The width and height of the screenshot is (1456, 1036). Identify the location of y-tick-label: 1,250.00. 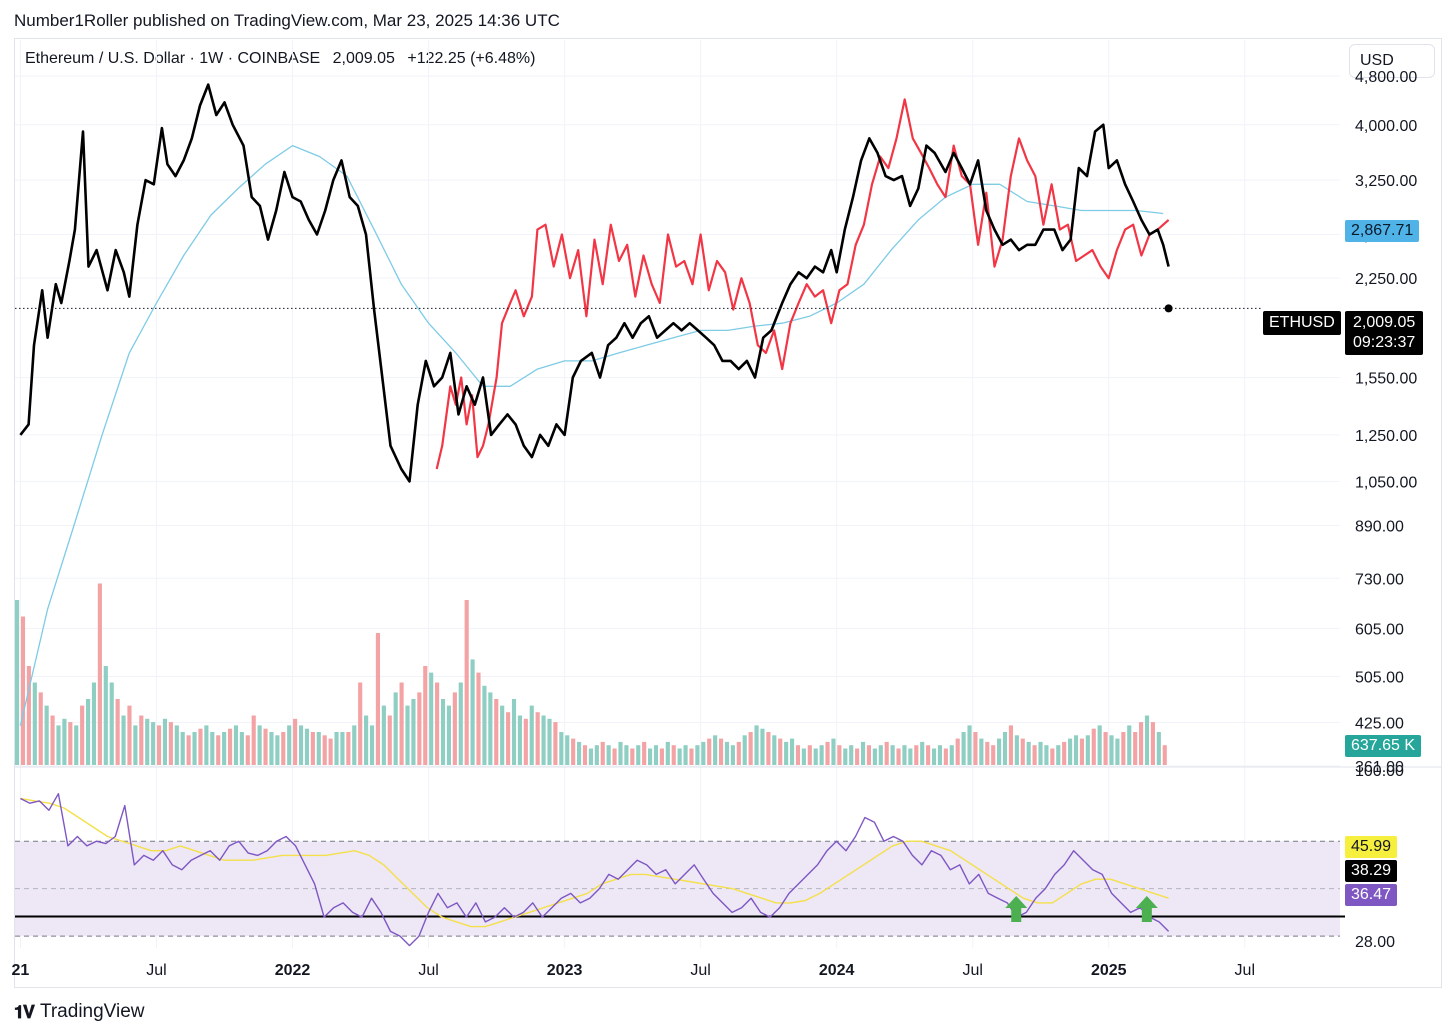
(1386, 436).